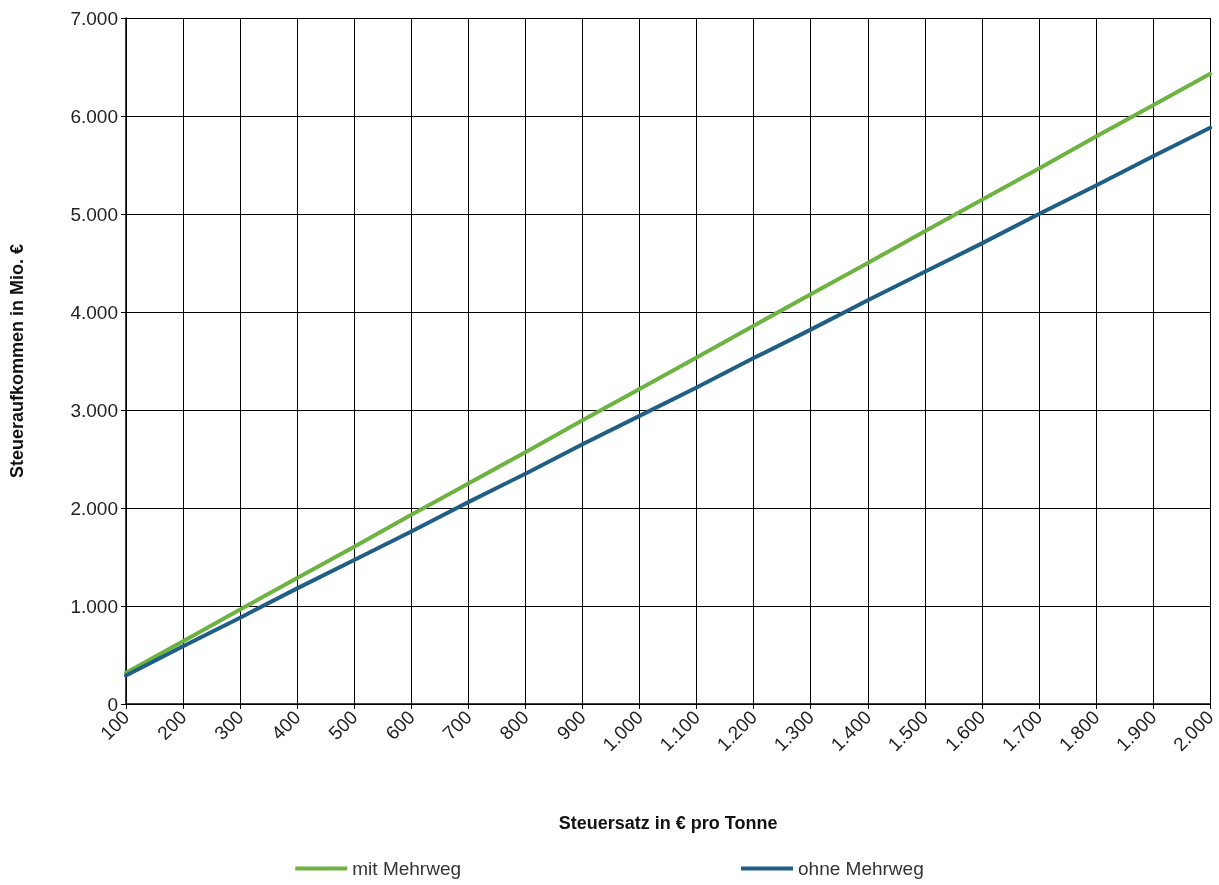 The width and height of the screenshot is (1219, 885). I want to click on y-tick-label: 5.000, so click(94, 214).